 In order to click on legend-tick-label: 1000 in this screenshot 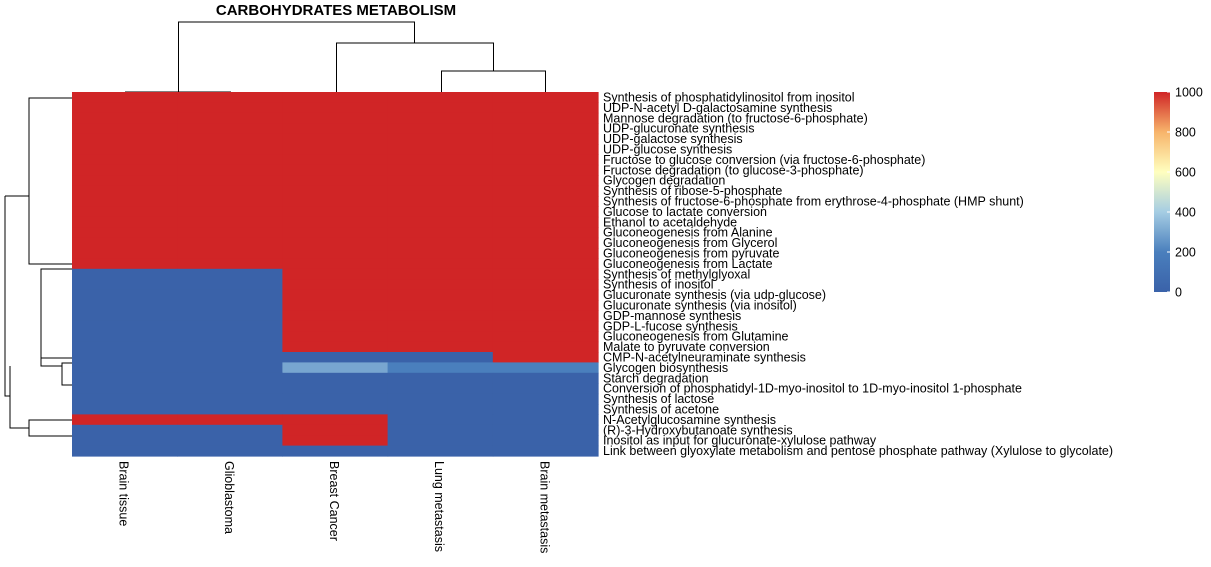, I will do `click(1189, 93)`.